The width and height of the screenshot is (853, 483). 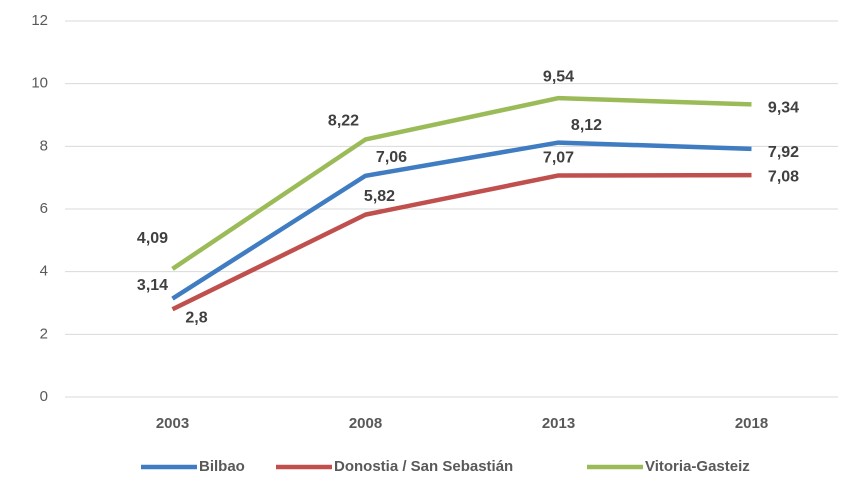 I want to click on x-tick-label: 2013, so click(x=558, y=423).